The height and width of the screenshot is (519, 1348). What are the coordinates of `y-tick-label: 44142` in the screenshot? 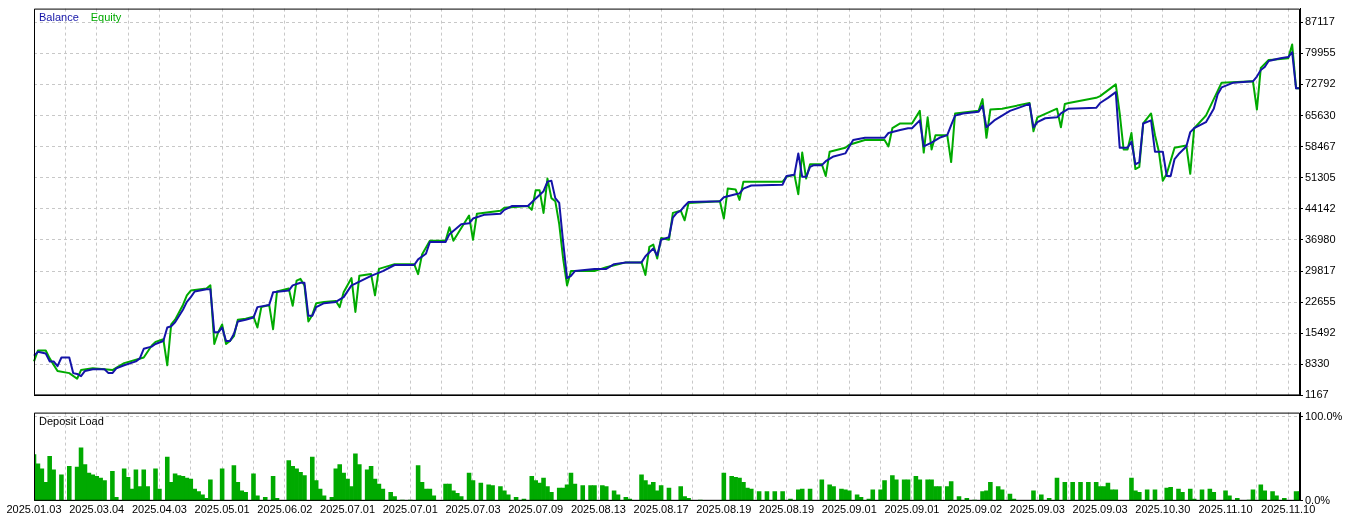 It's located at (1320, 207).